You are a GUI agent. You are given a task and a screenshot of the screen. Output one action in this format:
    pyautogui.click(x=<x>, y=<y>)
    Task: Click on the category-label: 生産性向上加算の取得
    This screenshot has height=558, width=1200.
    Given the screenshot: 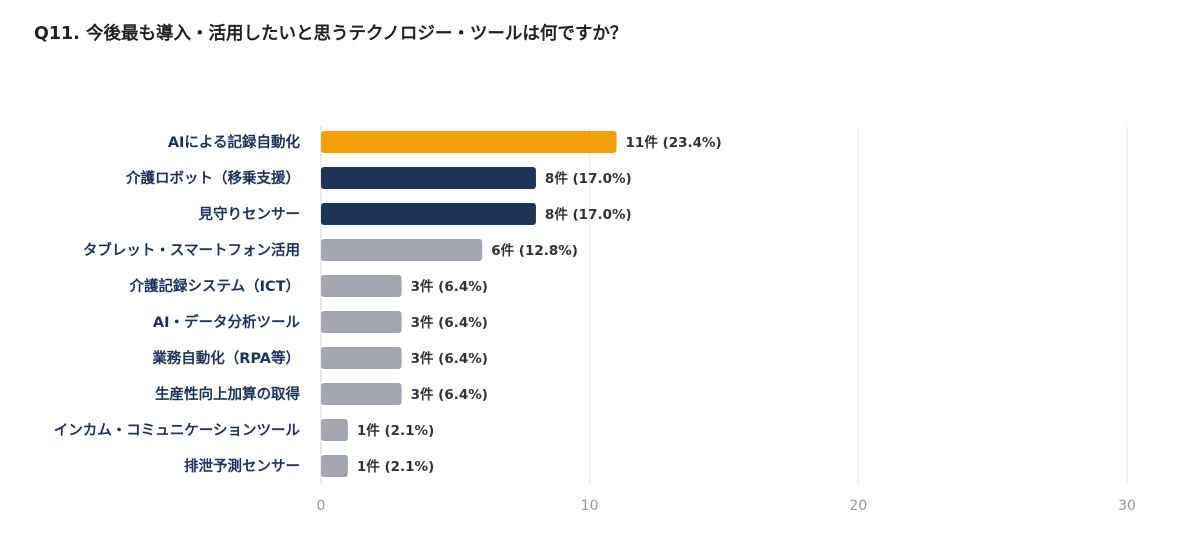 What is the action you would take?
    pyautogui.click(x=227, y=394)
    